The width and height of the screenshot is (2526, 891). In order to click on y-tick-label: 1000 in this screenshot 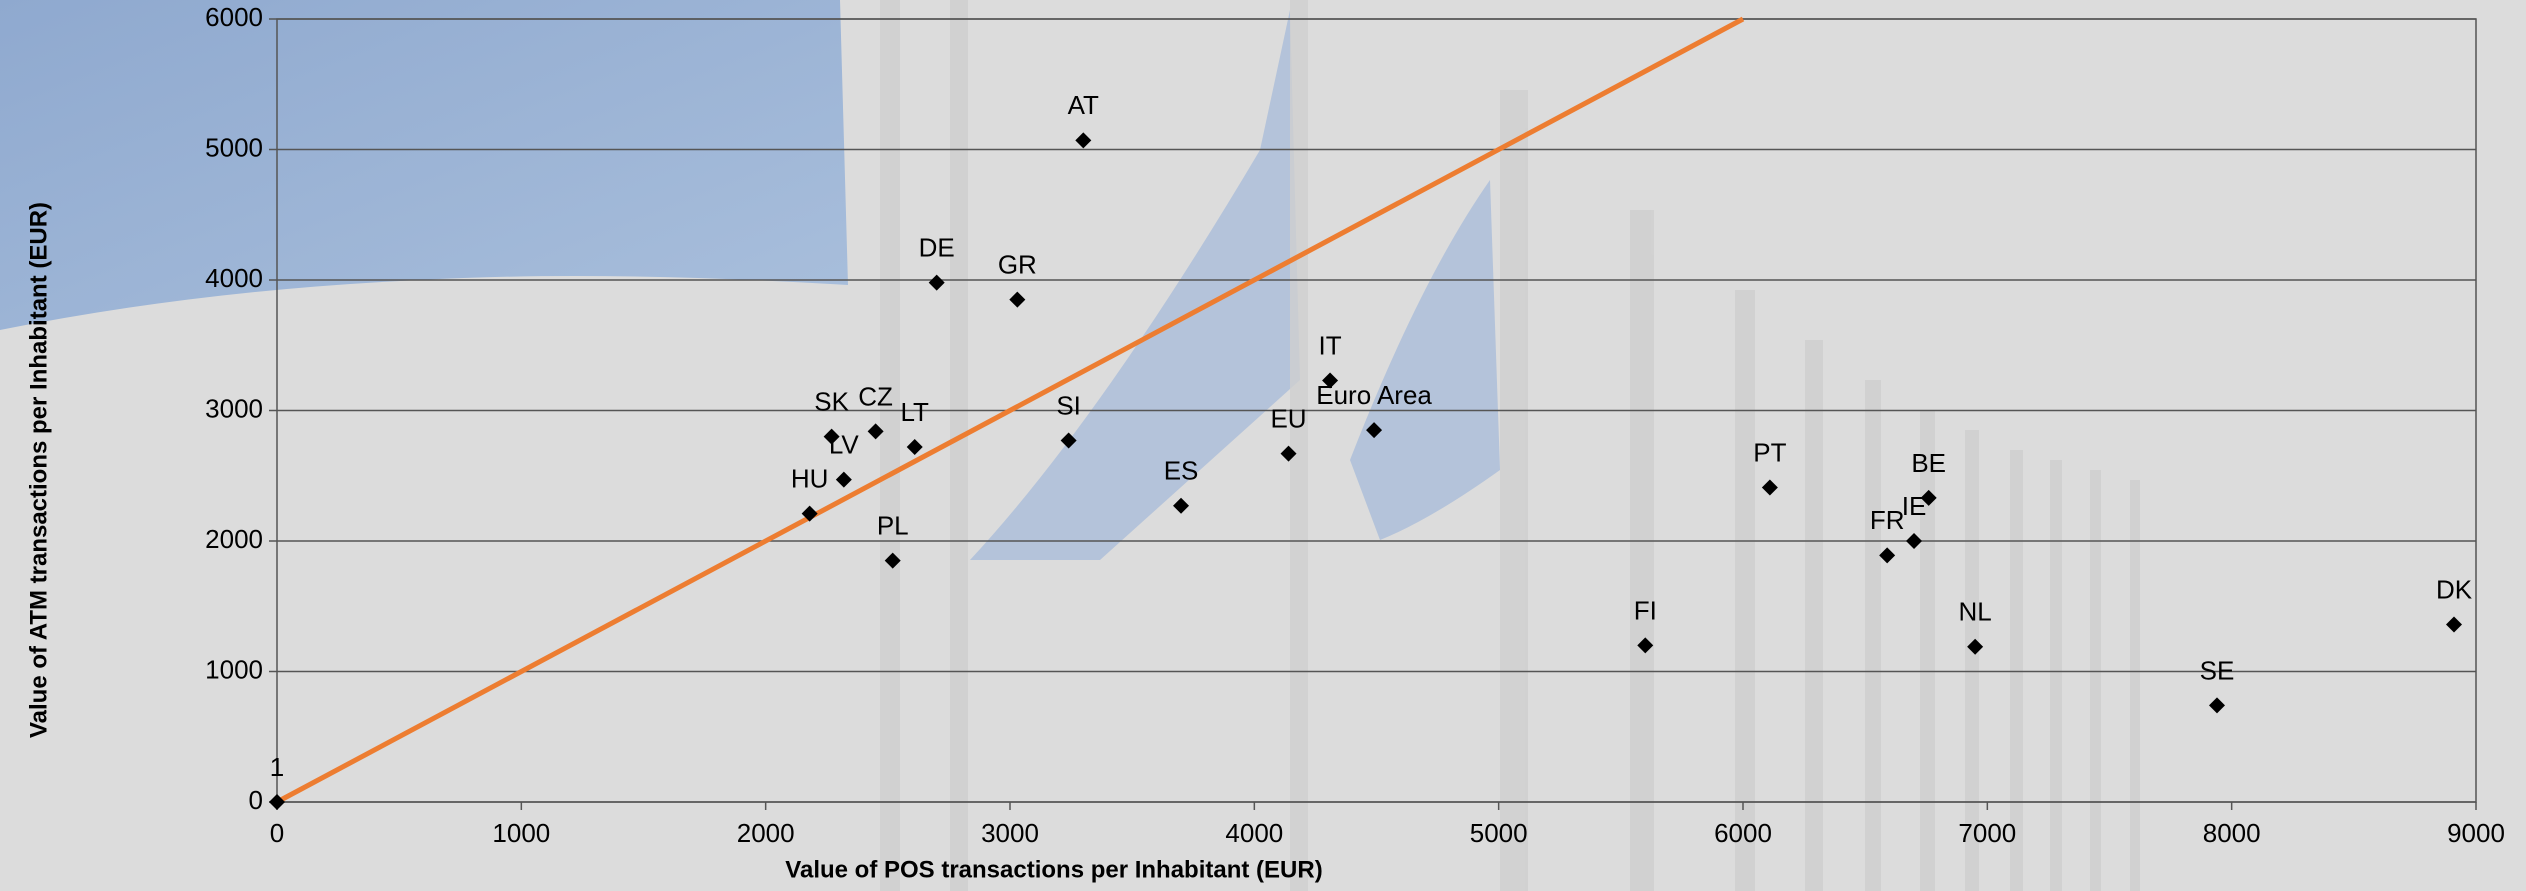, I will do `click(234, 669)`.